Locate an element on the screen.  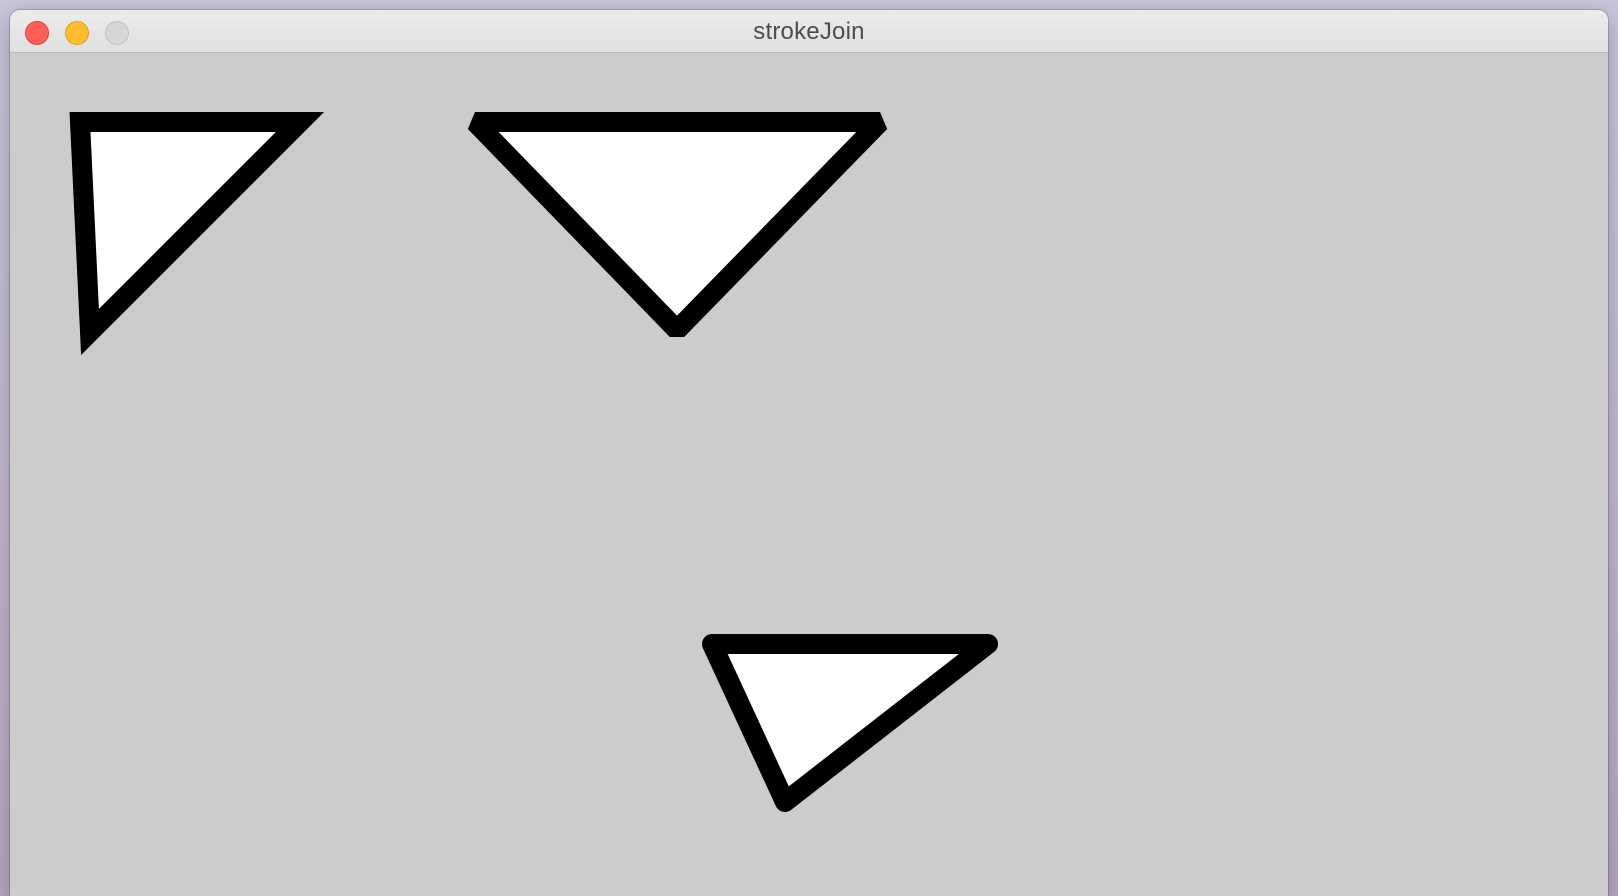
close-window-button is located at coordinates (37, 33).